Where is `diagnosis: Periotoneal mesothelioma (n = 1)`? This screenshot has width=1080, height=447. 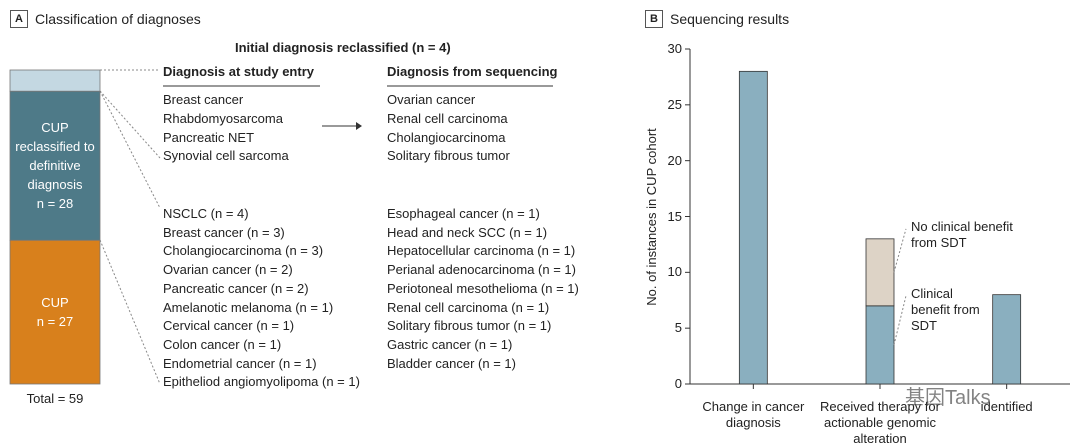
diagnosis: Periotoneal mesothelioma (n = 1) is located at coordinates (483, 288).